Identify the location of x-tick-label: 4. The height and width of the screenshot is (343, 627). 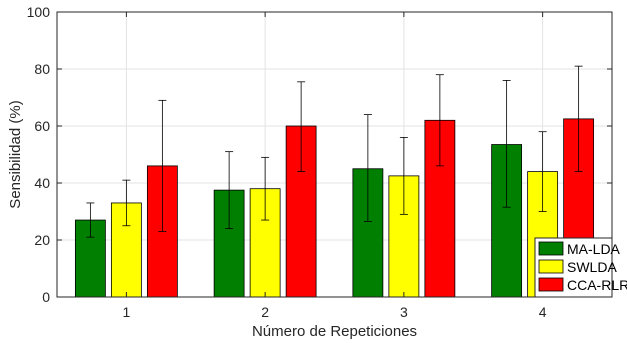
(543, 312).